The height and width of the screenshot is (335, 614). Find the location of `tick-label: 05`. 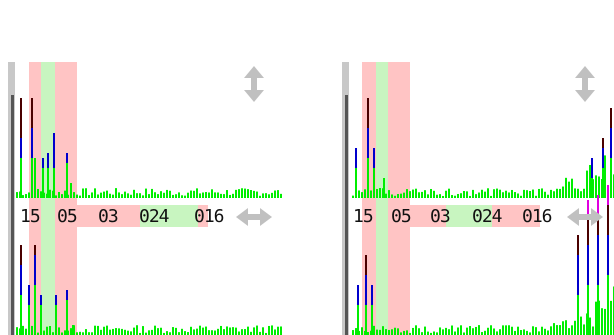

tick-label: 05 is located at coordinates (401, 216).